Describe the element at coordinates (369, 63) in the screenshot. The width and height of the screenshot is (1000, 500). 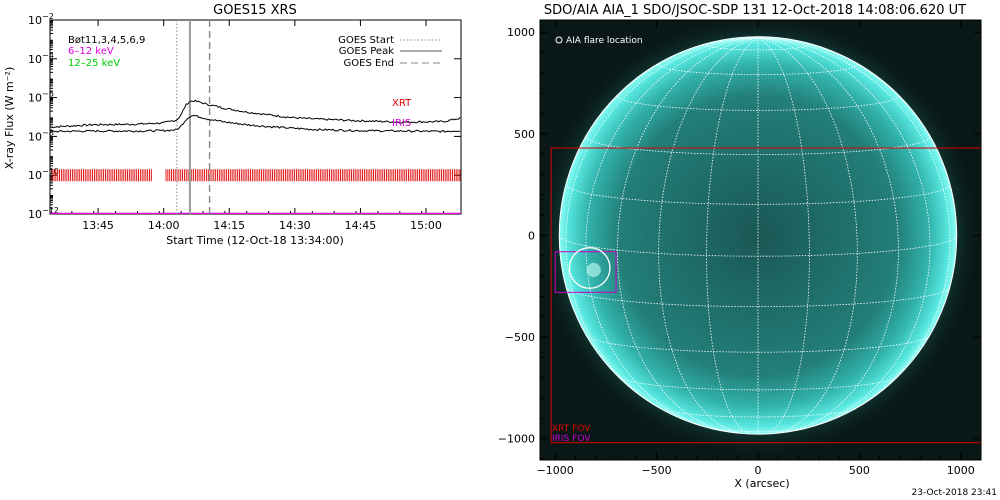
I see `legend-goes-end: GOES End` at that location.